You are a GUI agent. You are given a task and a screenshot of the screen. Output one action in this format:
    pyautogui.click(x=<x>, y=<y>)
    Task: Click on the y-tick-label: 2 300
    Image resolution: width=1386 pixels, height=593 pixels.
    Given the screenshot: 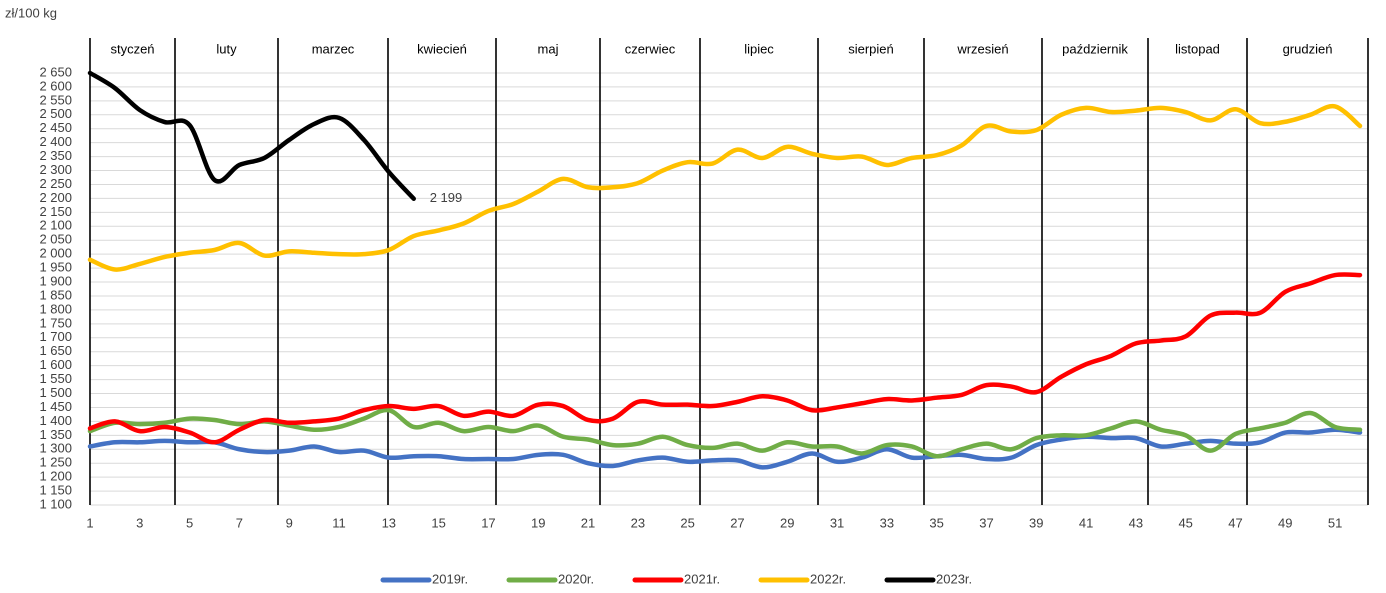 What is the action you would take?
    pyautogui.click(x=55, y=169)
    